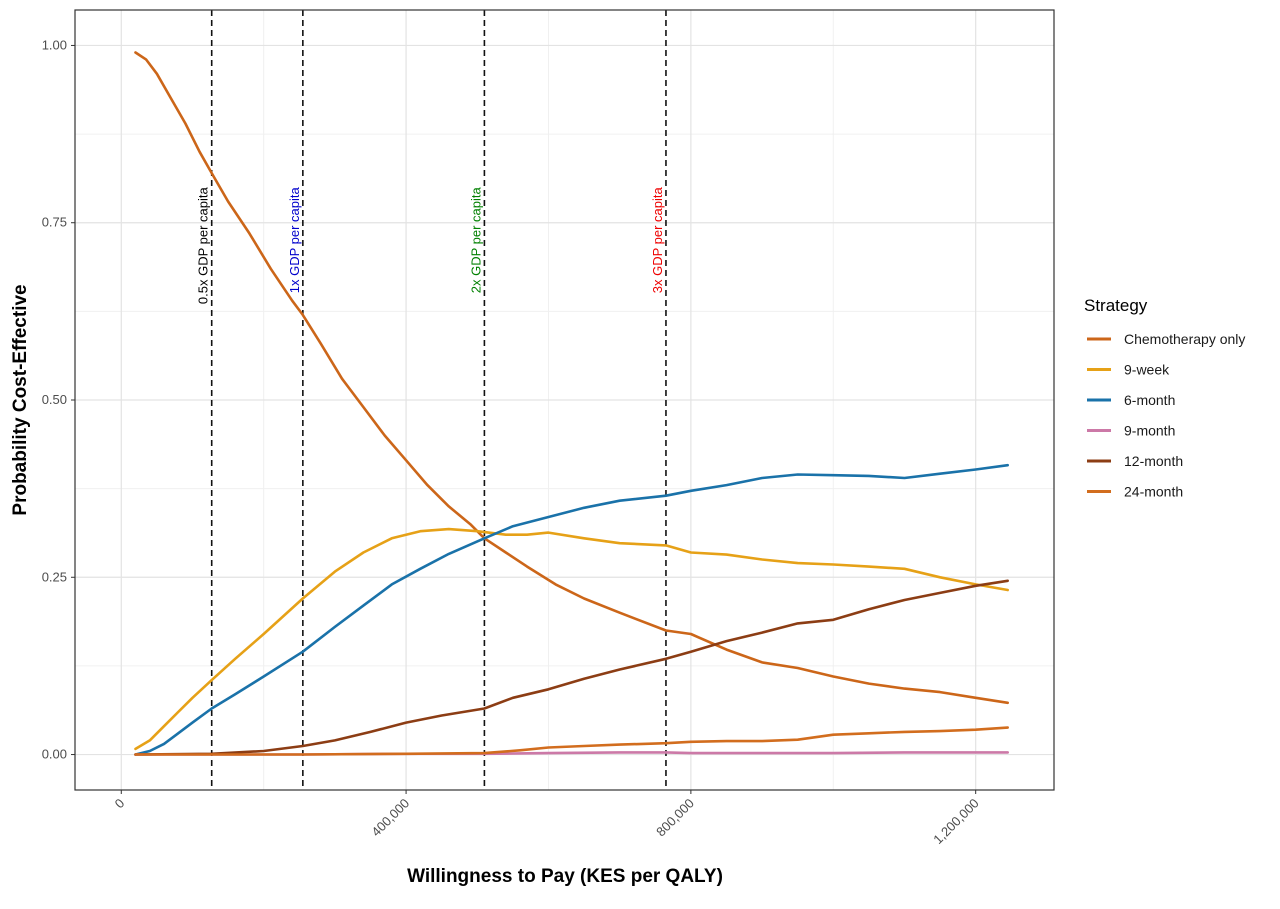 Image resolution: width=1280 pixels, height=909 pixels. I want to click on y-tick-label: 1.00, so click(54, 44).